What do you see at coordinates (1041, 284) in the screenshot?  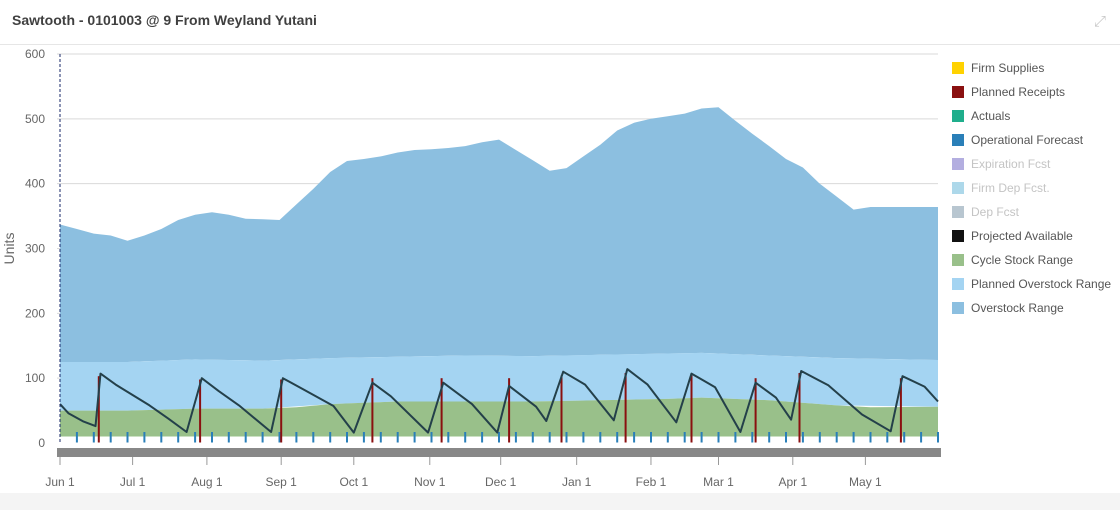 I see `legend-label: Planned Overstock Range` at bounding box center [1041, 284].